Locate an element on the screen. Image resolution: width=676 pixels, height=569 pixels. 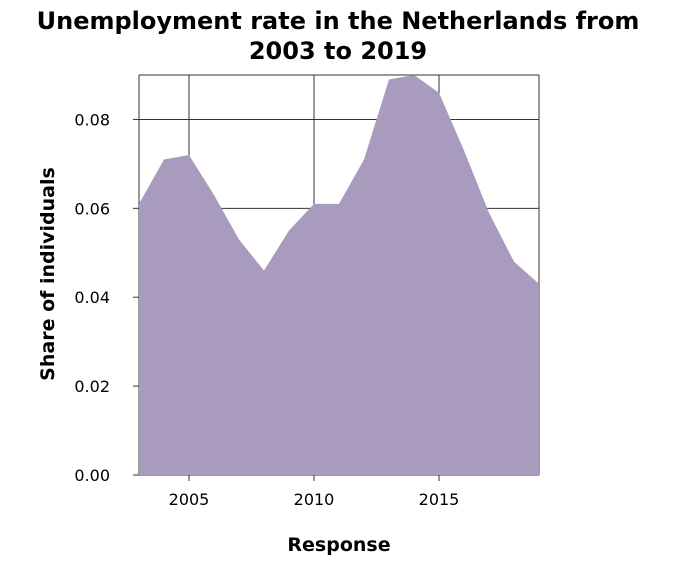
y-tick-label-0: 0.00 is located at coordinates (92, 475).